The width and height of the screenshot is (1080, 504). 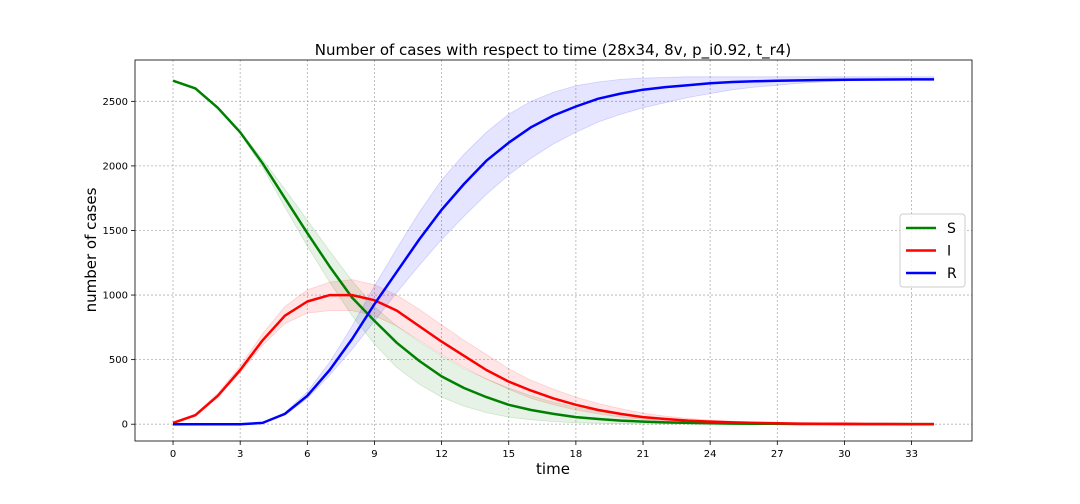 I want to click on x-tick-label: 30, so click(x=844, y=454).